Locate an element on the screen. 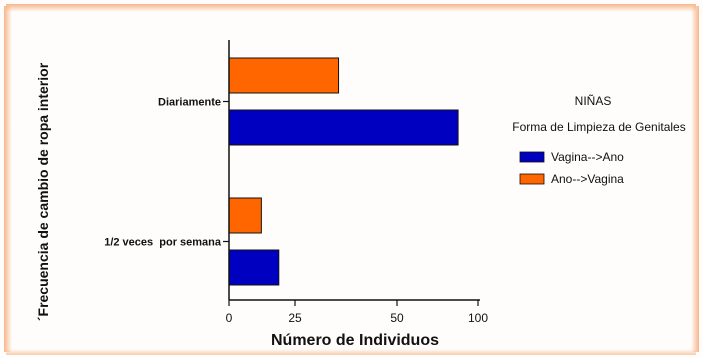  frame-border-bottom is located at coordinates (351, 352).